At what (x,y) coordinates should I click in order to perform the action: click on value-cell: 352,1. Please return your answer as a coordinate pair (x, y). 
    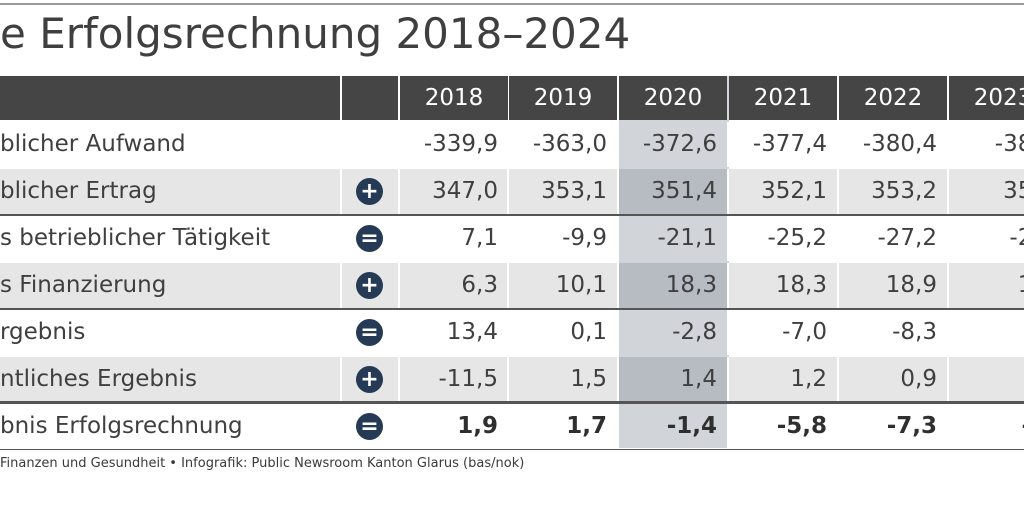
    Looking at the image, I should click on (794, 191).